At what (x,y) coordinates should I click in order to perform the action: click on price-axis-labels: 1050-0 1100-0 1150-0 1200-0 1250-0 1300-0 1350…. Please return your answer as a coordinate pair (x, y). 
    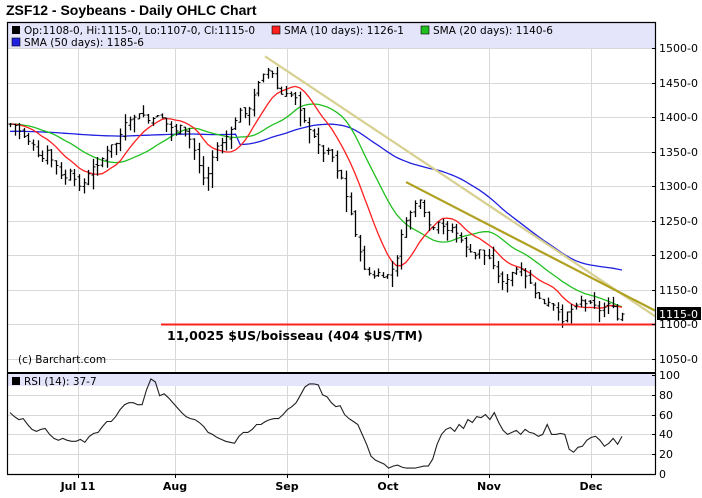
    Looking at the image, I should click on (675, 204).